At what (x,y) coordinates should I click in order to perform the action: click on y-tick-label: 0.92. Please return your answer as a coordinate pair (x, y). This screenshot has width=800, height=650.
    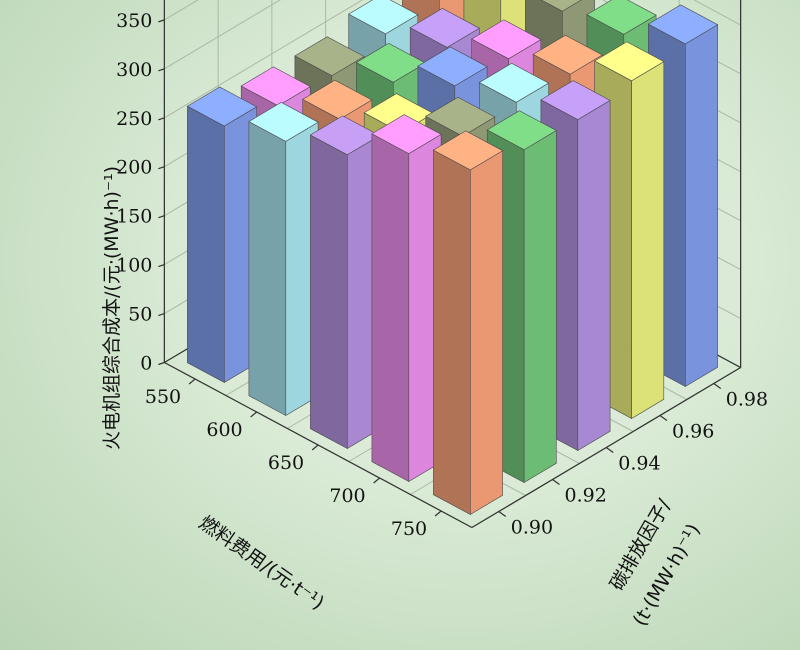
    Looking at the image, I should click on (586, 496).